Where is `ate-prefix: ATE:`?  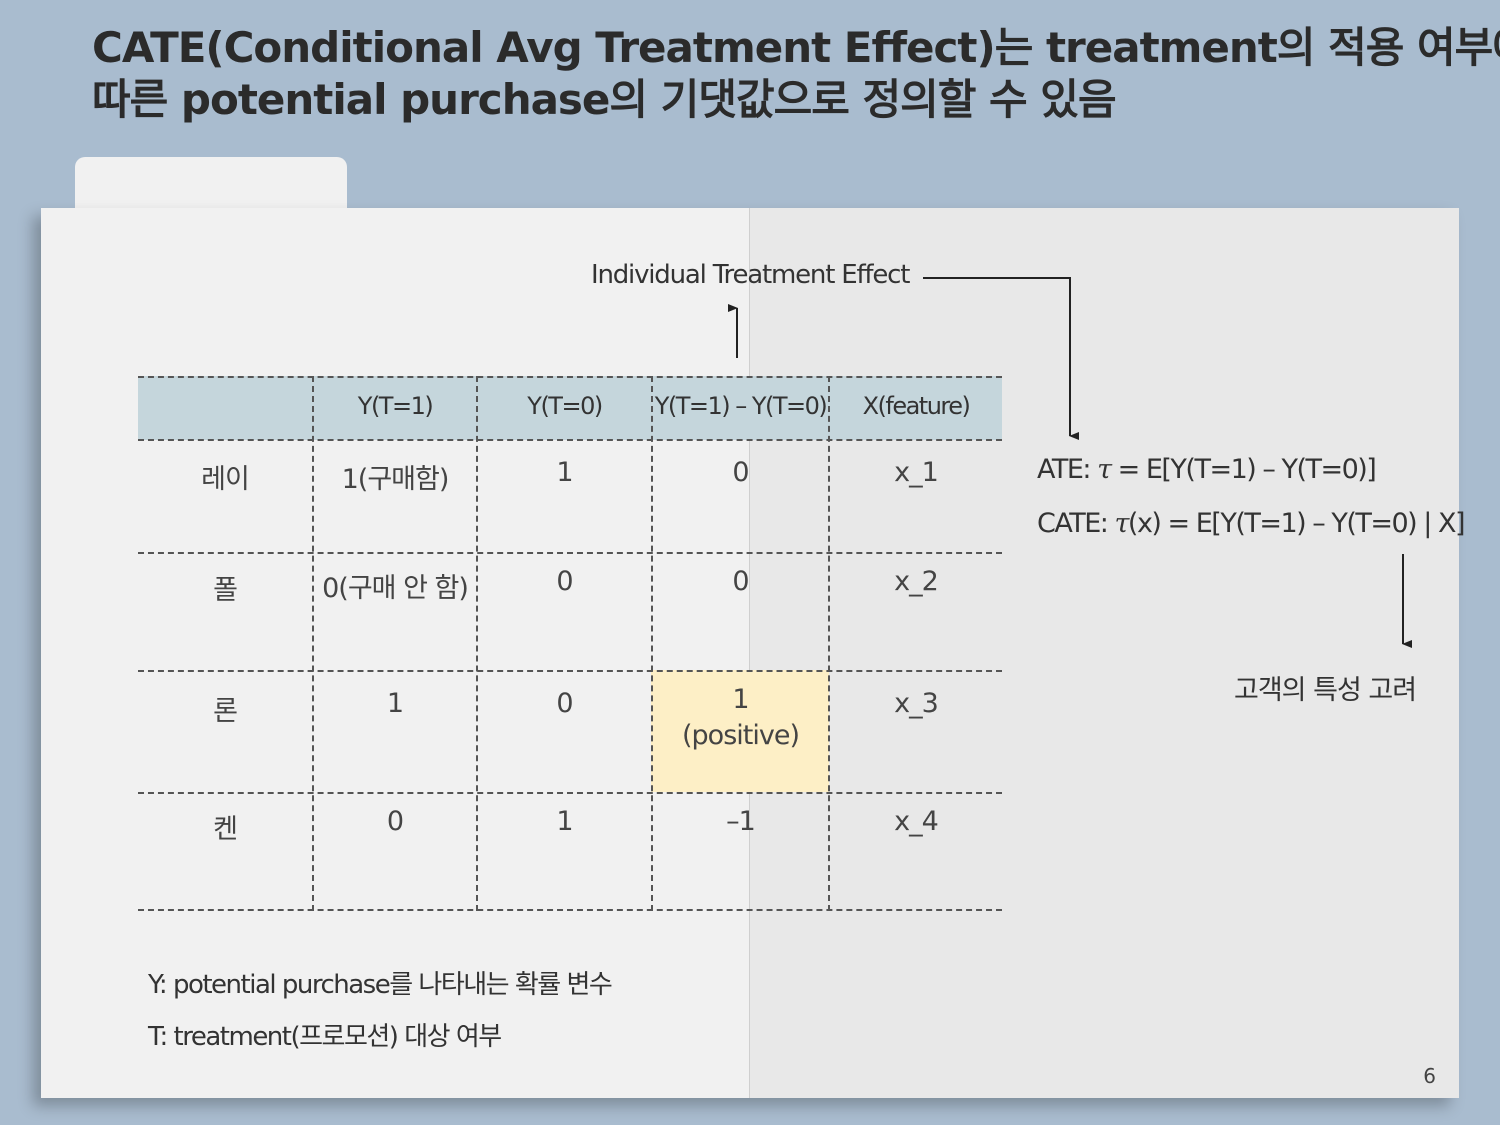 ate-prefix: ATE: is located at coordinates (1067, 469).